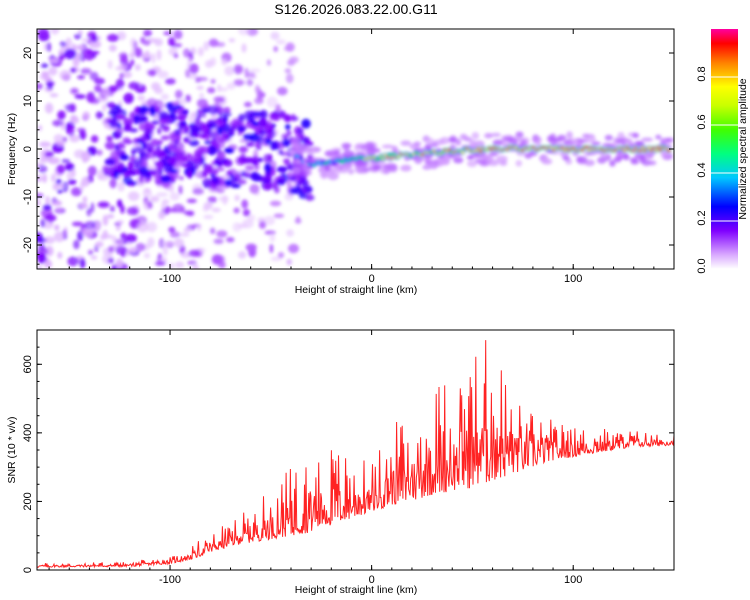 Image resolution: width=750 pixels, height=600 pixels. What do you see at coordinates (28, 149) in the screenshot?
I see `y-tick-label: 0` at bounding box center [28, 149].